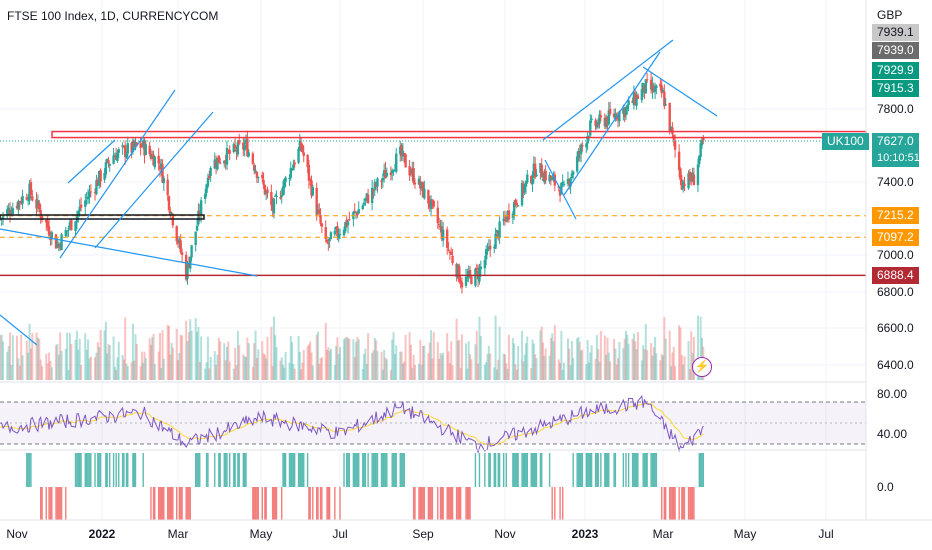 This screenshot has width=932, height=550. I want to click on lightning-bolt-icon: ⚡, so click(702, 367).